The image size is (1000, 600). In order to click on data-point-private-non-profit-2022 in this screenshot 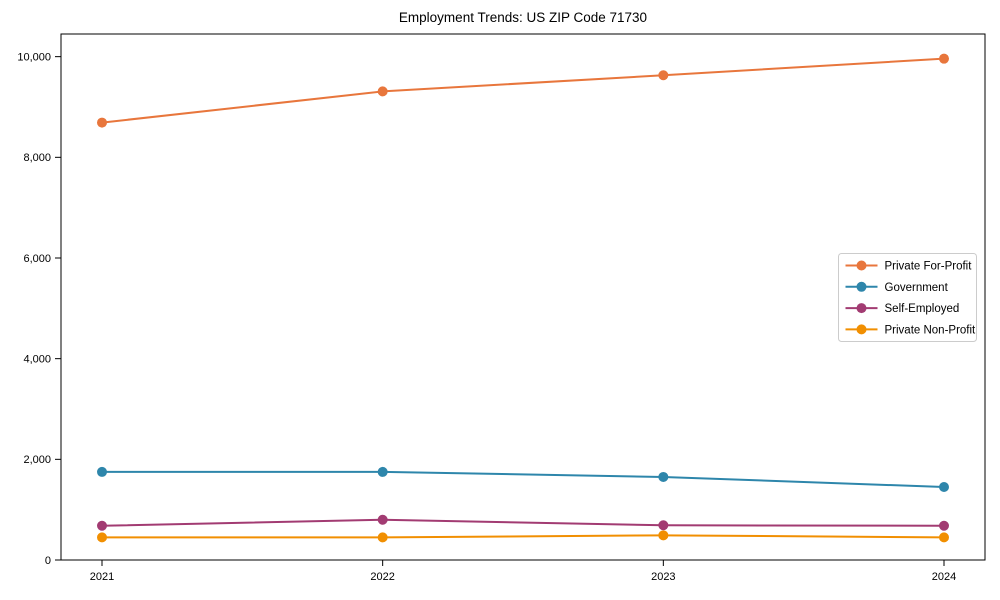, I will do `click(382, 537)`.